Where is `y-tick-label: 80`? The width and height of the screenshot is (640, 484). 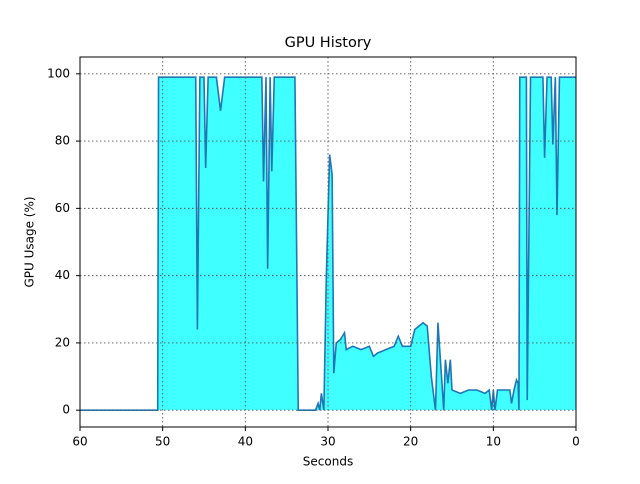 y-tick-label: 80 is located at coordinates (62, 141).